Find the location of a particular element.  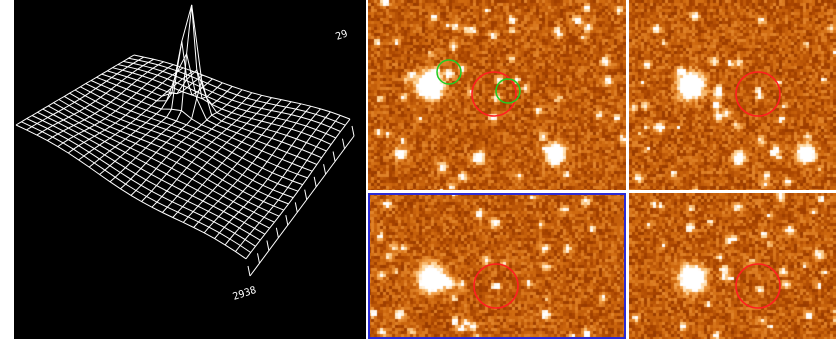

axis-label-bottom: 2938 is located at coordinates (245, 294).